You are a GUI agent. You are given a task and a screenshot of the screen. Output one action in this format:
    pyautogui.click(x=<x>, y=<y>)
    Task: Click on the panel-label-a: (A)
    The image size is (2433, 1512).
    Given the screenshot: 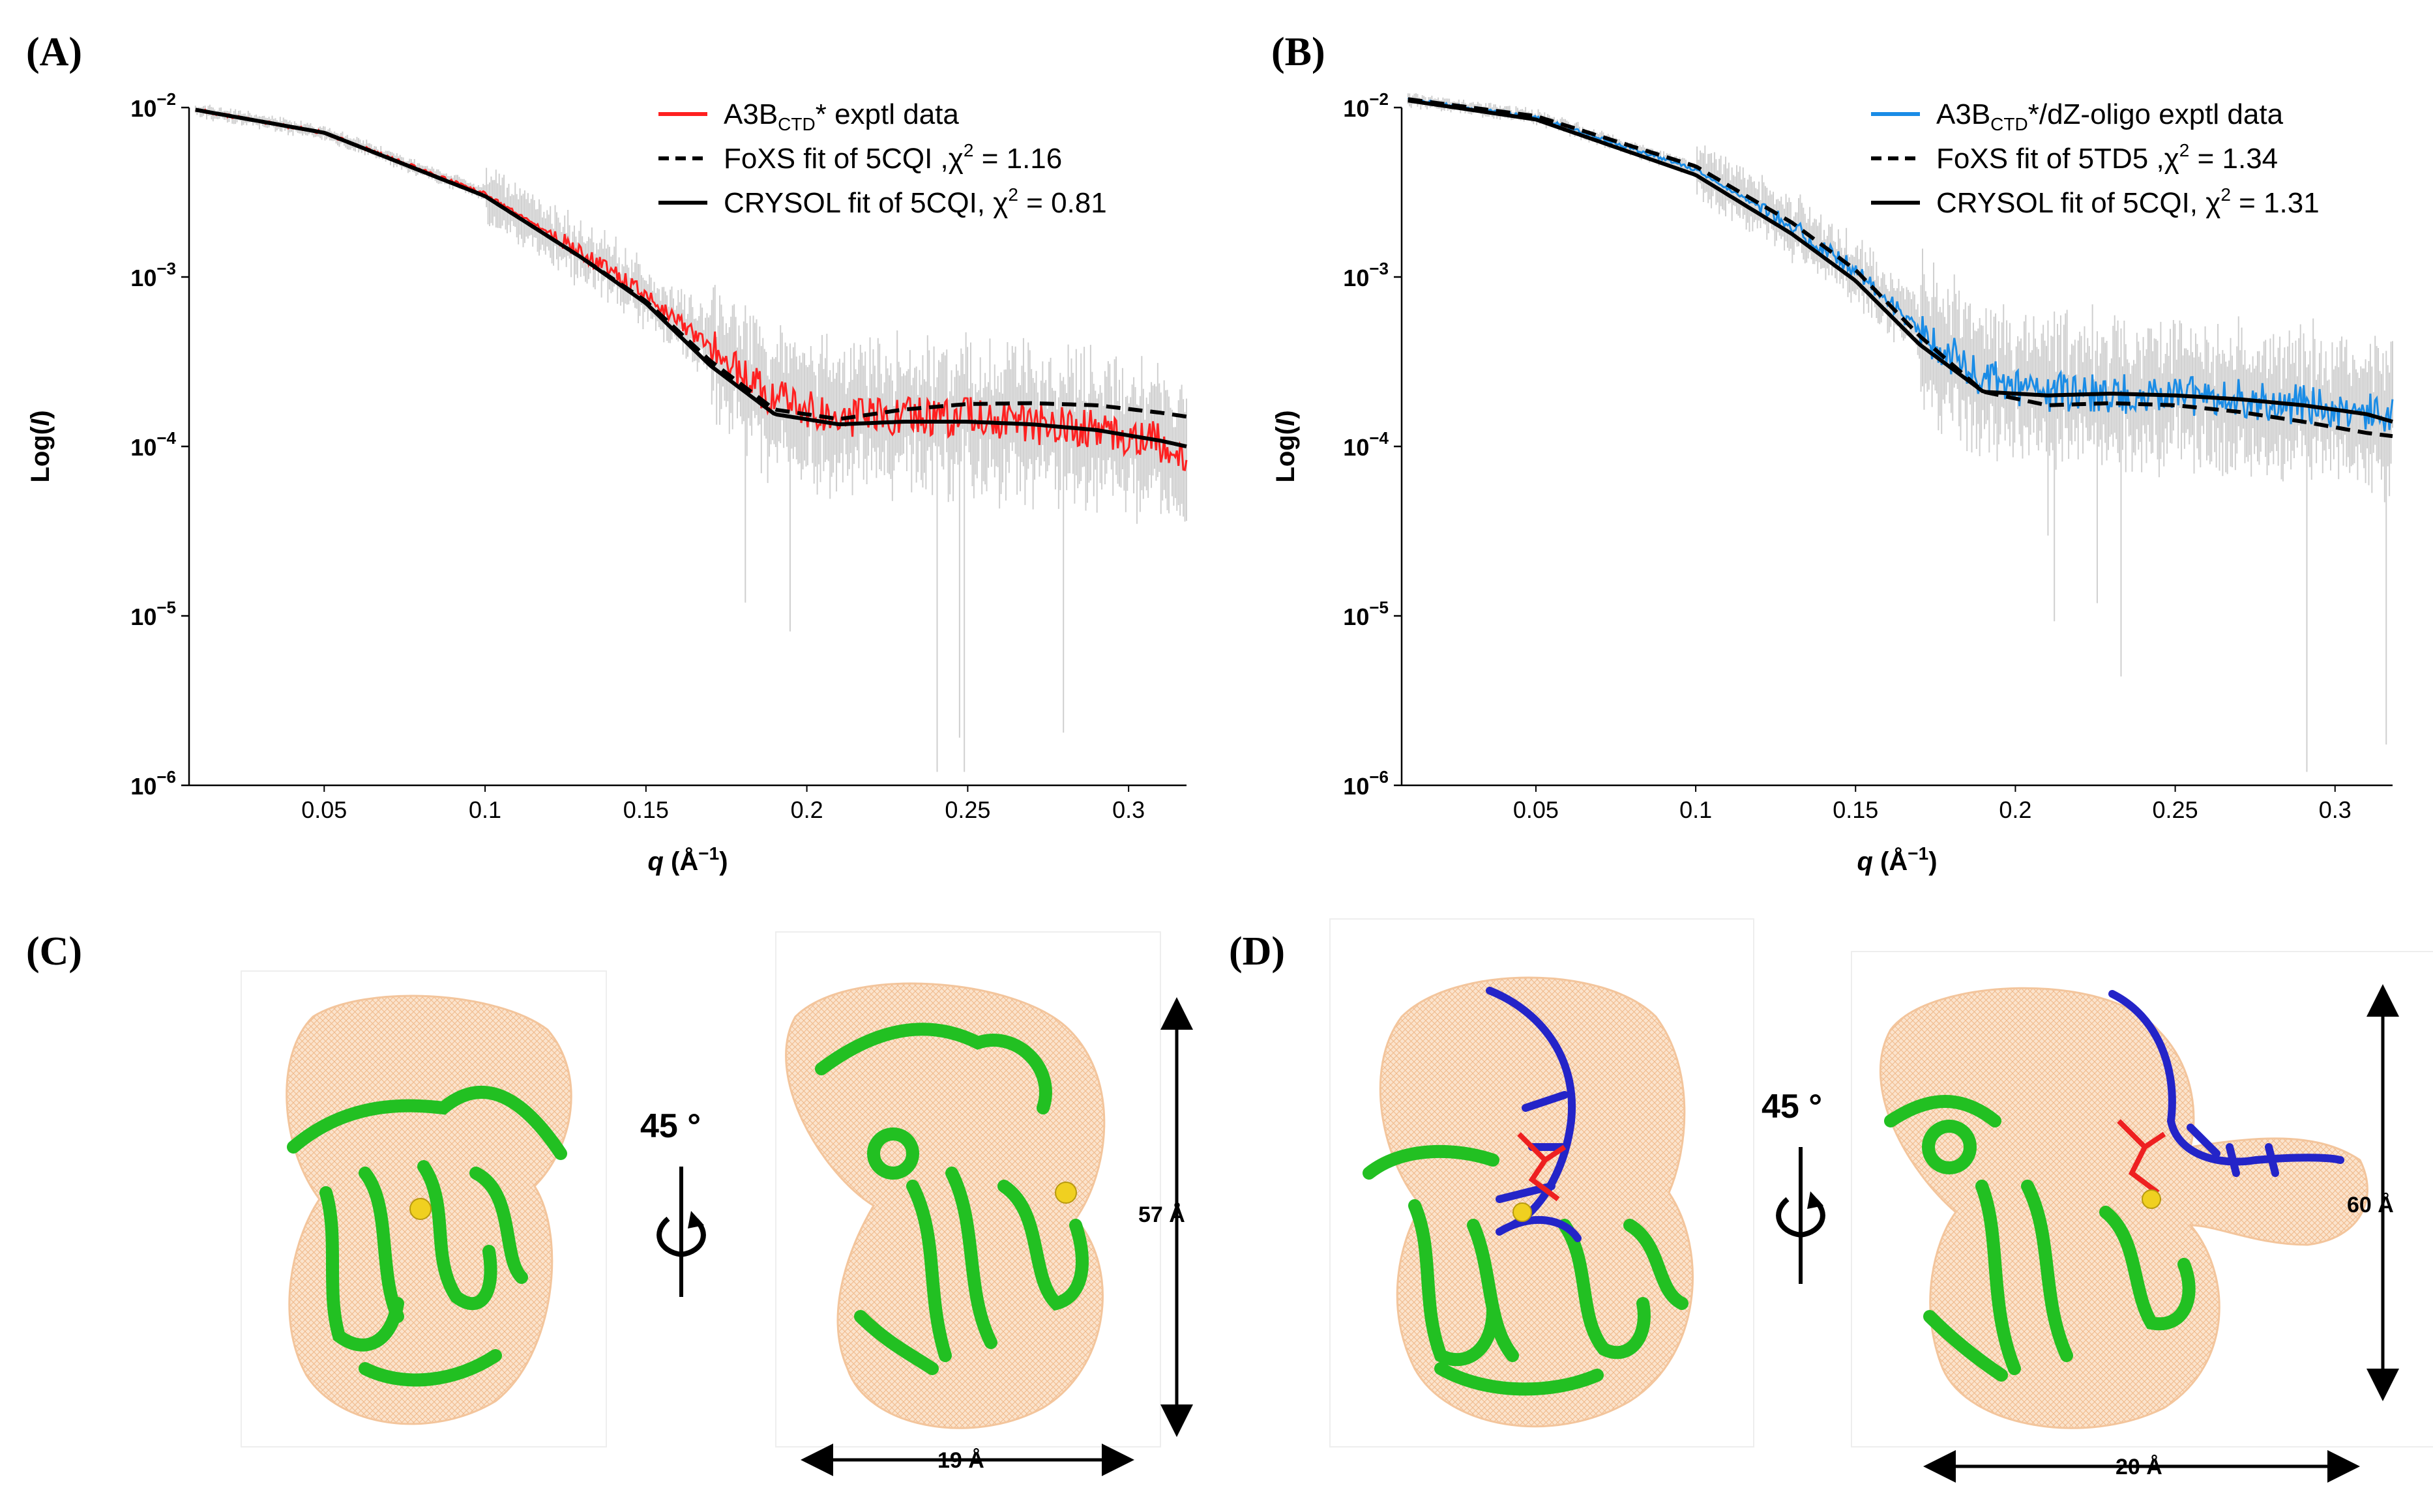 What is the action you would take?
    pyautogui.click(x=54, y=52)
    